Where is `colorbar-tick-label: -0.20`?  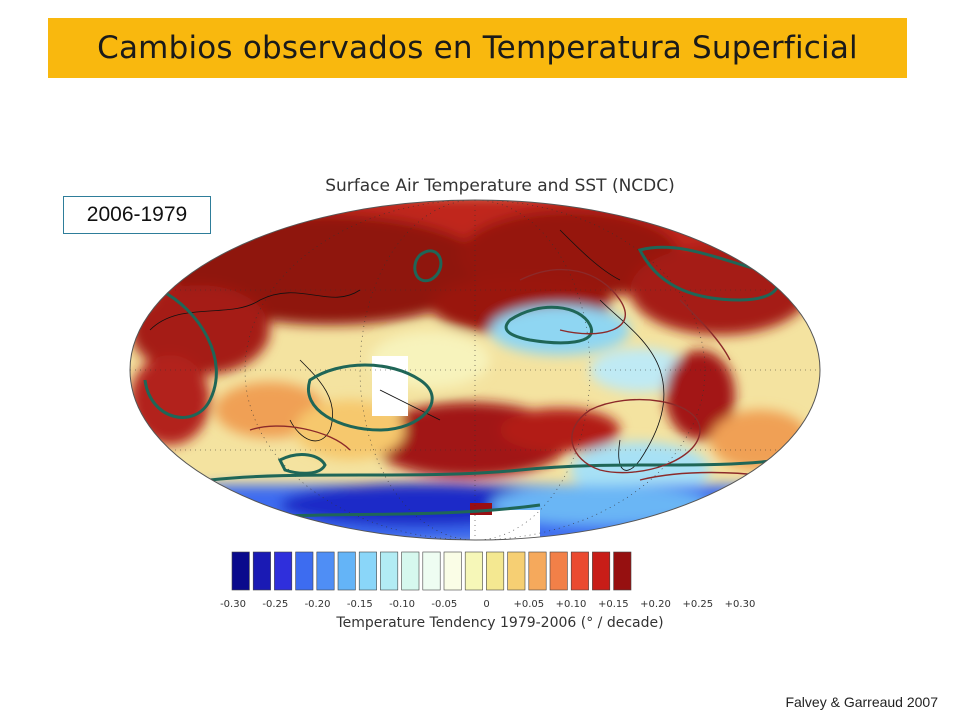
colorbar-tick-label: -0.20 is located at coordinates (318, 604).